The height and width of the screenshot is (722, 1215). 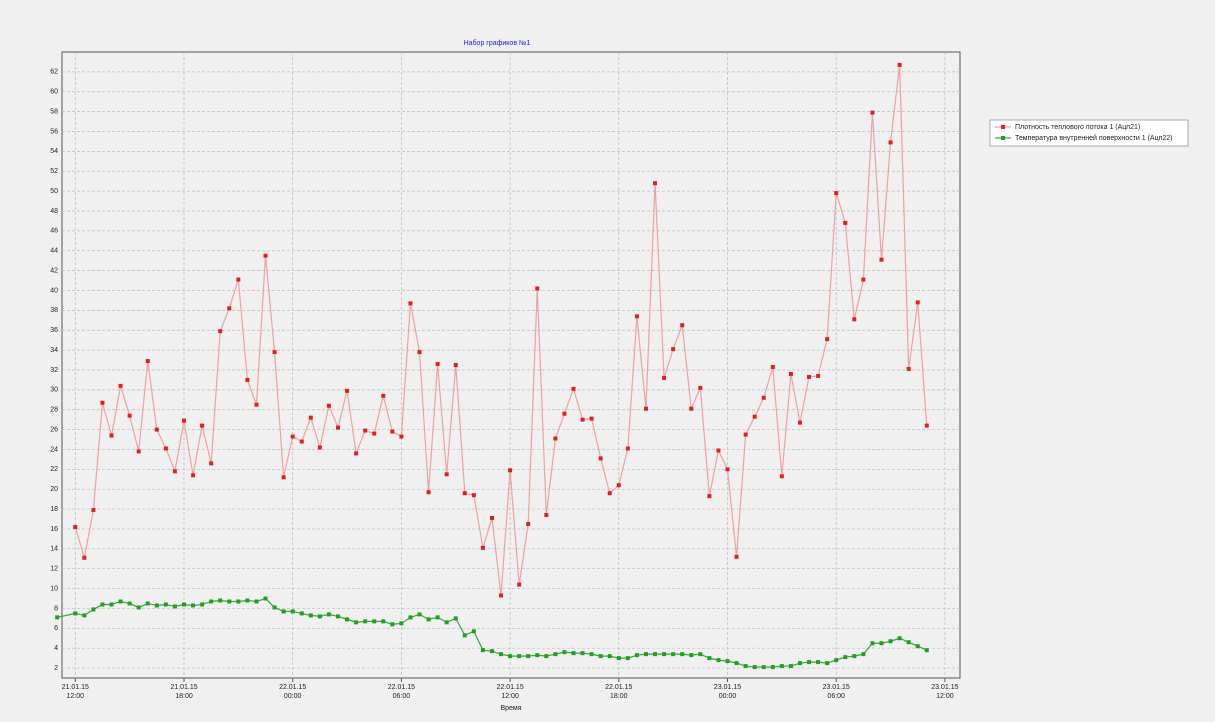 What do you see at coordinates (497, 43) in the screenshot?
I see `chart-title: Набор графиков №1` at bounding box center [497, 43].